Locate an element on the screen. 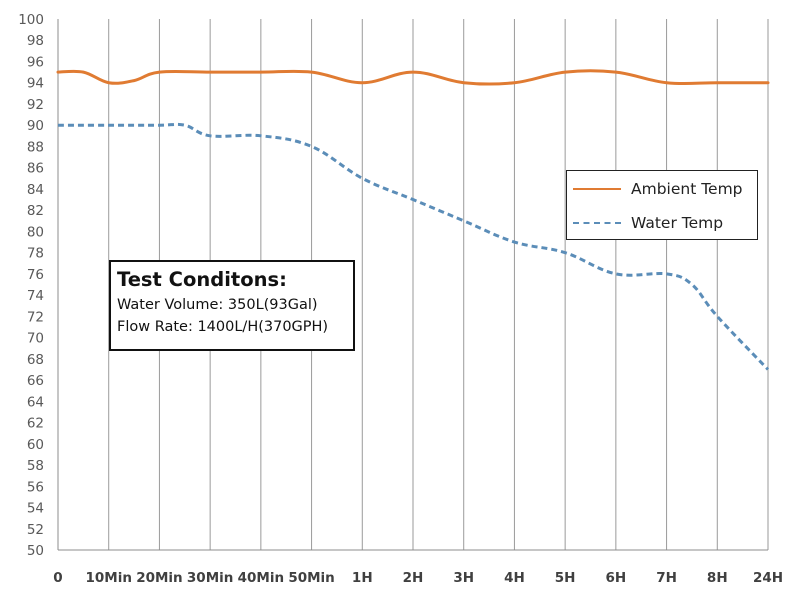  y-tick-label: 92 is located at coordinates (35, 105).